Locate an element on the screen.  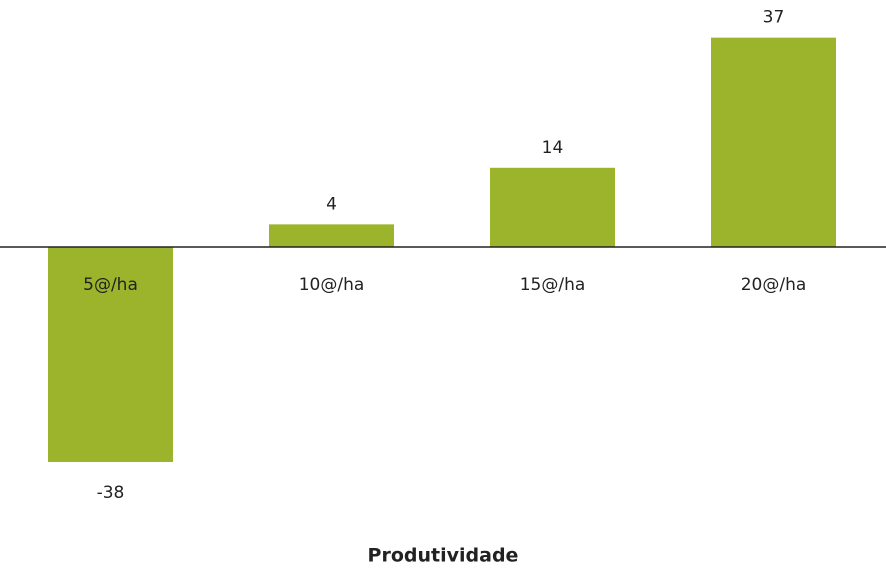
x-axis-title: Produtividade is located at coordinates (443, 556).